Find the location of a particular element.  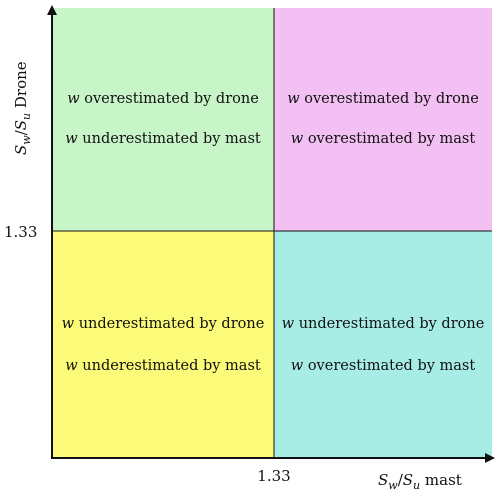

x-axis-label: Sw/Su mast is located at coordinates (420, 481).